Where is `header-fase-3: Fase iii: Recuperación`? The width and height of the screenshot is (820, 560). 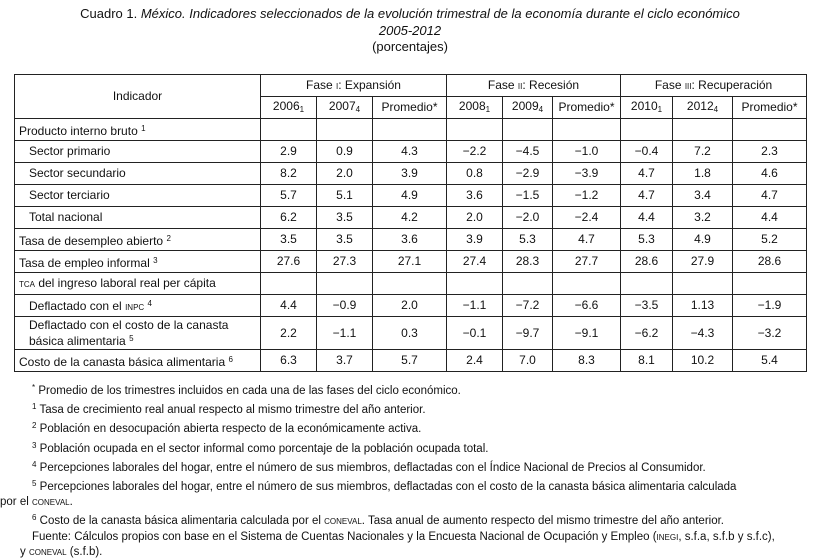 header-fase-3: Fase iii: Recuperación is located at coordinates (713, 85).